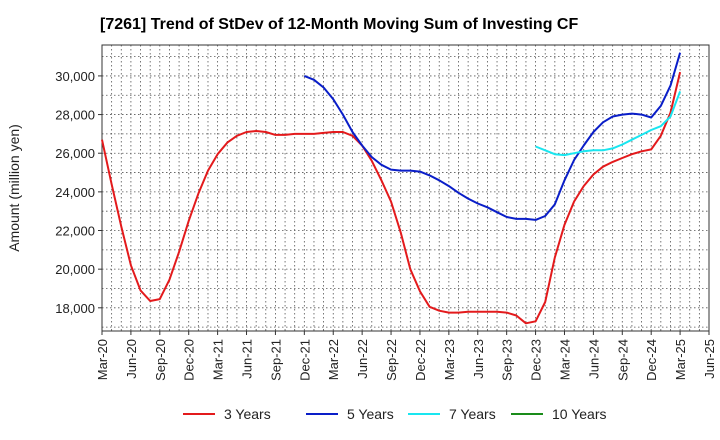  Describe the element at coordinates (333, 359) in the screenshot. I see `x-tick-label: Mar-22` at that location.